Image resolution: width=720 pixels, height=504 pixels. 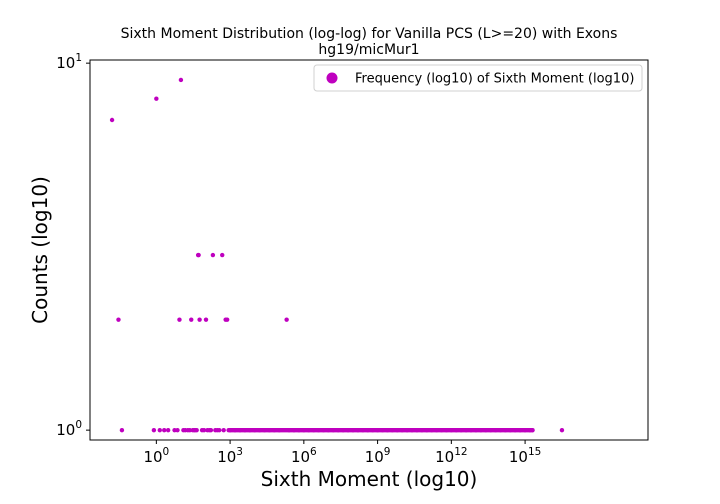 I want to click on x-tick-label: 10⁰, so click(x=156, y=456).